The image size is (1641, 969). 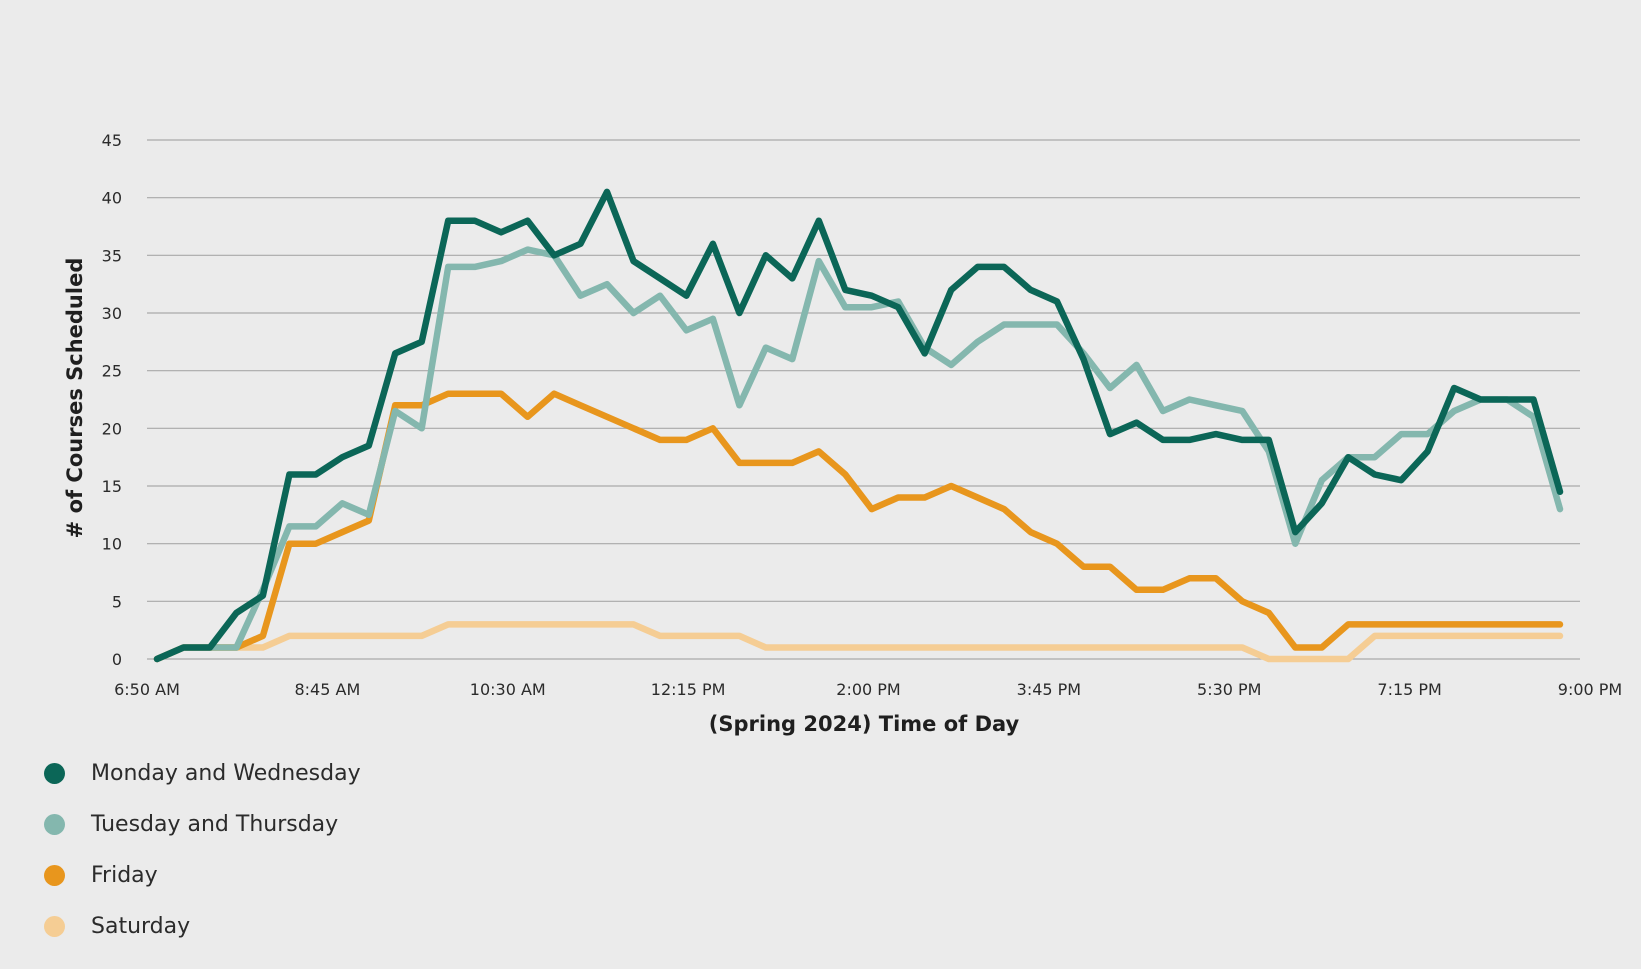 I want to click on x-tick-label: 5:30 PM, so click(x=1229, y=689).